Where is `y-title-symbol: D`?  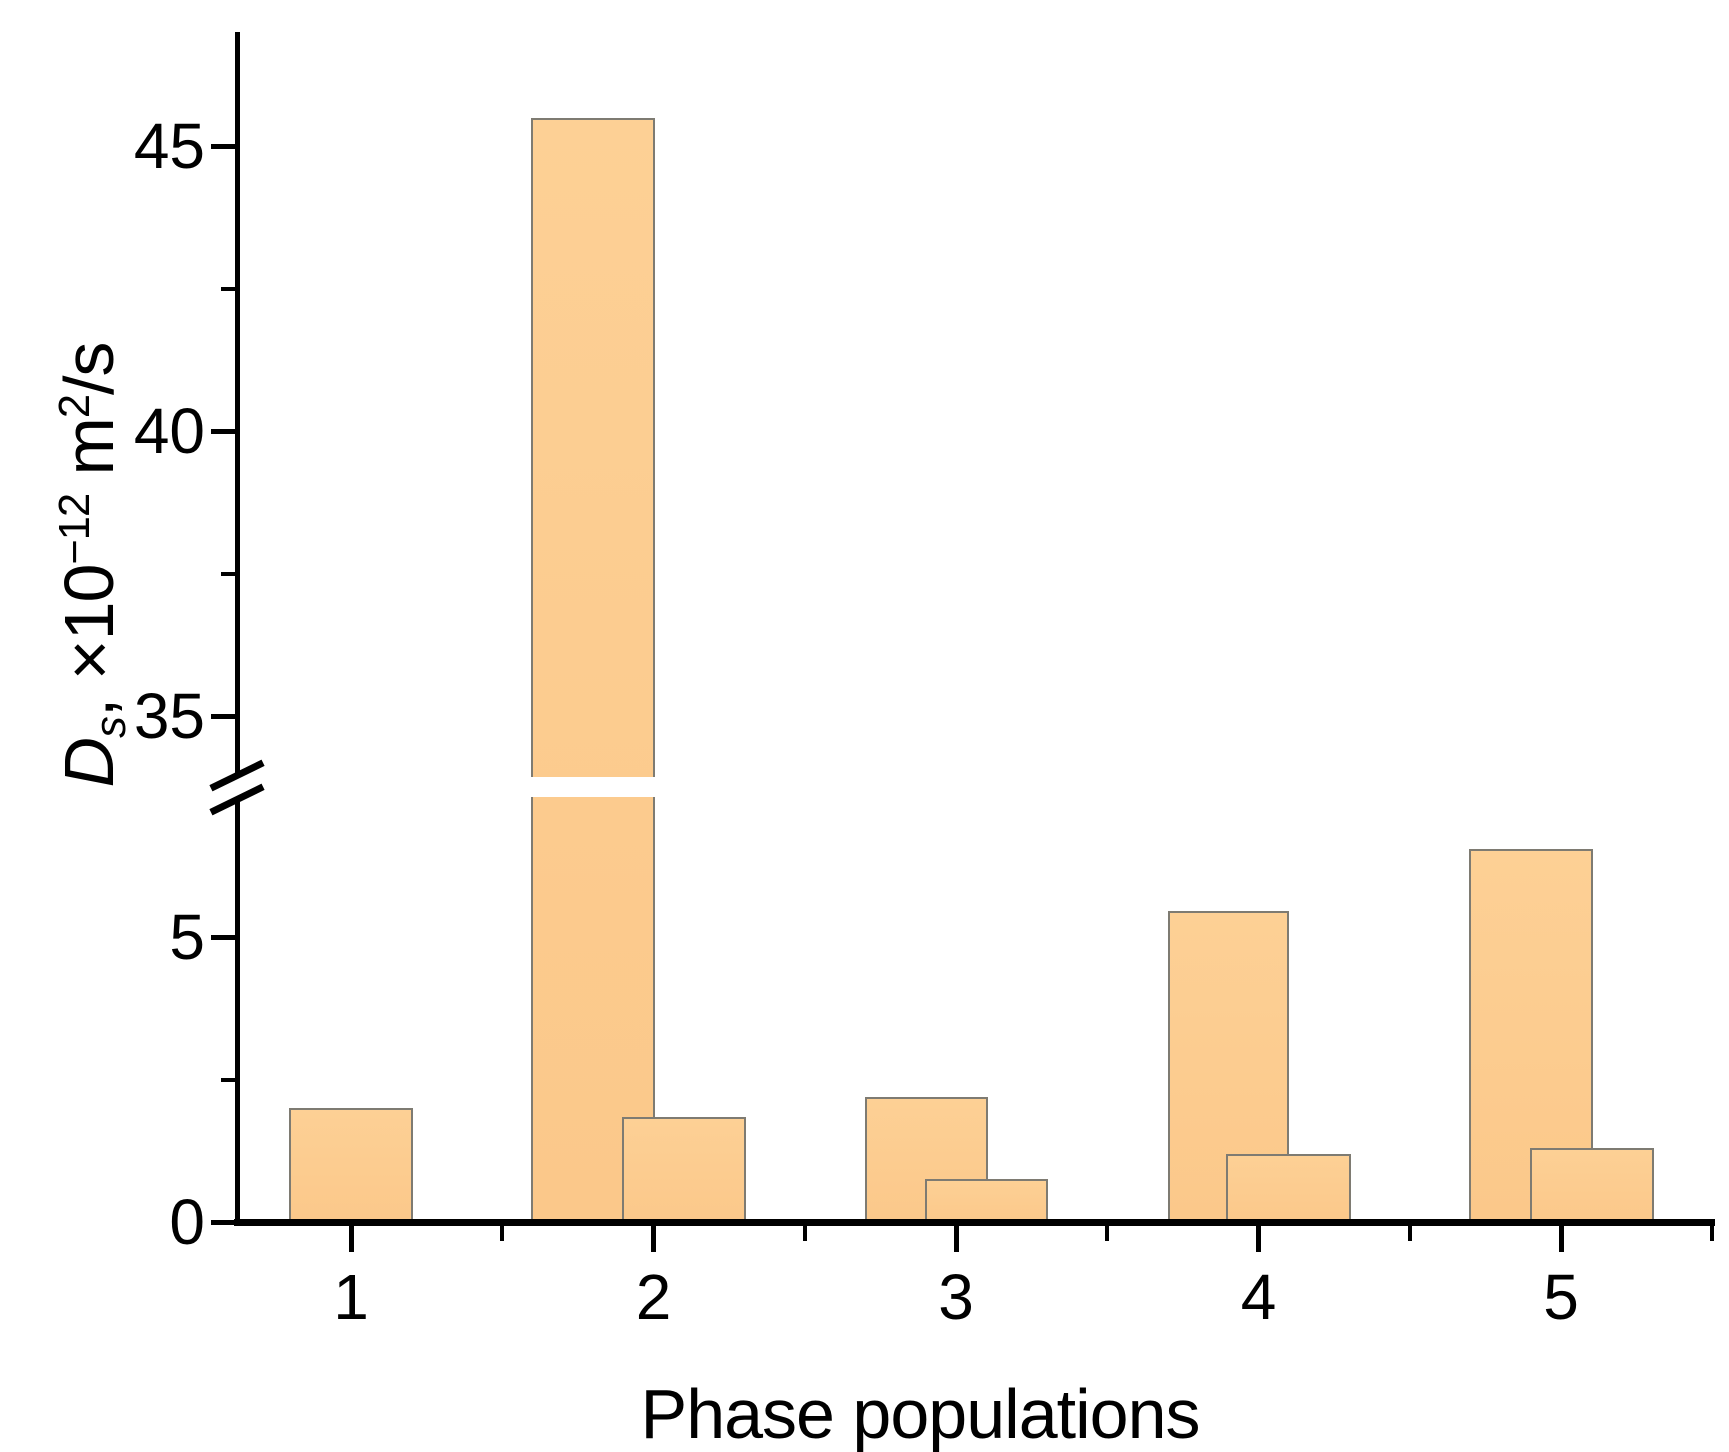
y-title-symbol: D is located at coordinates (88, 762).